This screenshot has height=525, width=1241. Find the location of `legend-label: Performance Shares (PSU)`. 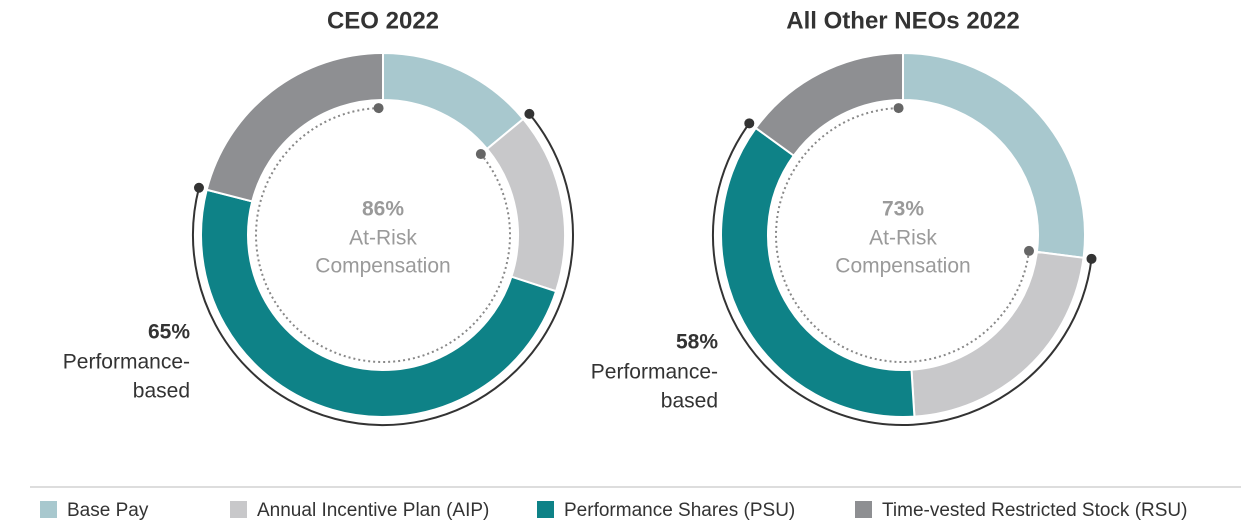

legend-label: Performance Shares (PSU) is located at coordinates (679, 510).